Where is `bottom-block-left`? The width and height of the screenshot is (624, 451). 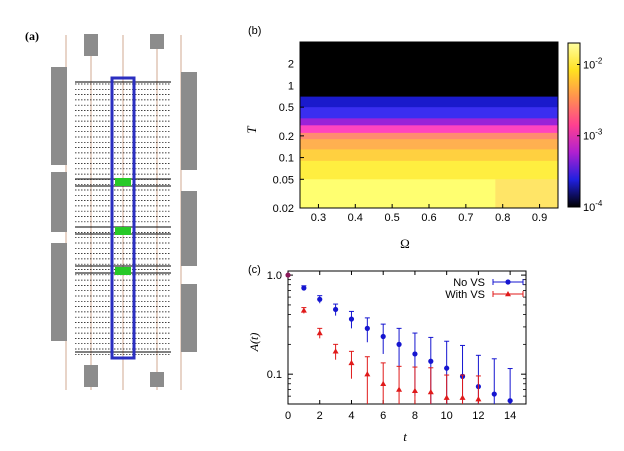 bottom-block-left is located at coordinates (91, 376).